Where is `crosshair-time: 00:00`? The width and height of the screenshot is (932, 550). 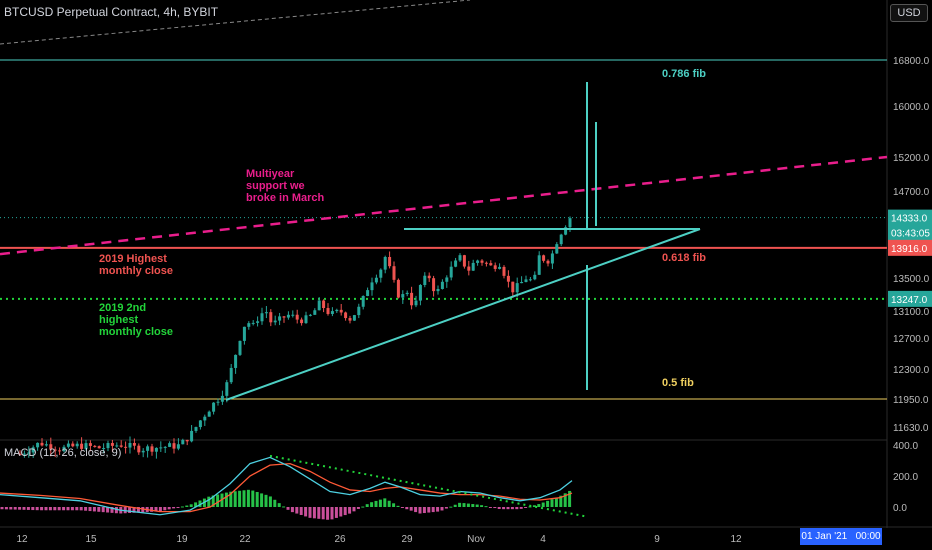
crosshair-time: 00:00 is located at coordinates (868, 536).